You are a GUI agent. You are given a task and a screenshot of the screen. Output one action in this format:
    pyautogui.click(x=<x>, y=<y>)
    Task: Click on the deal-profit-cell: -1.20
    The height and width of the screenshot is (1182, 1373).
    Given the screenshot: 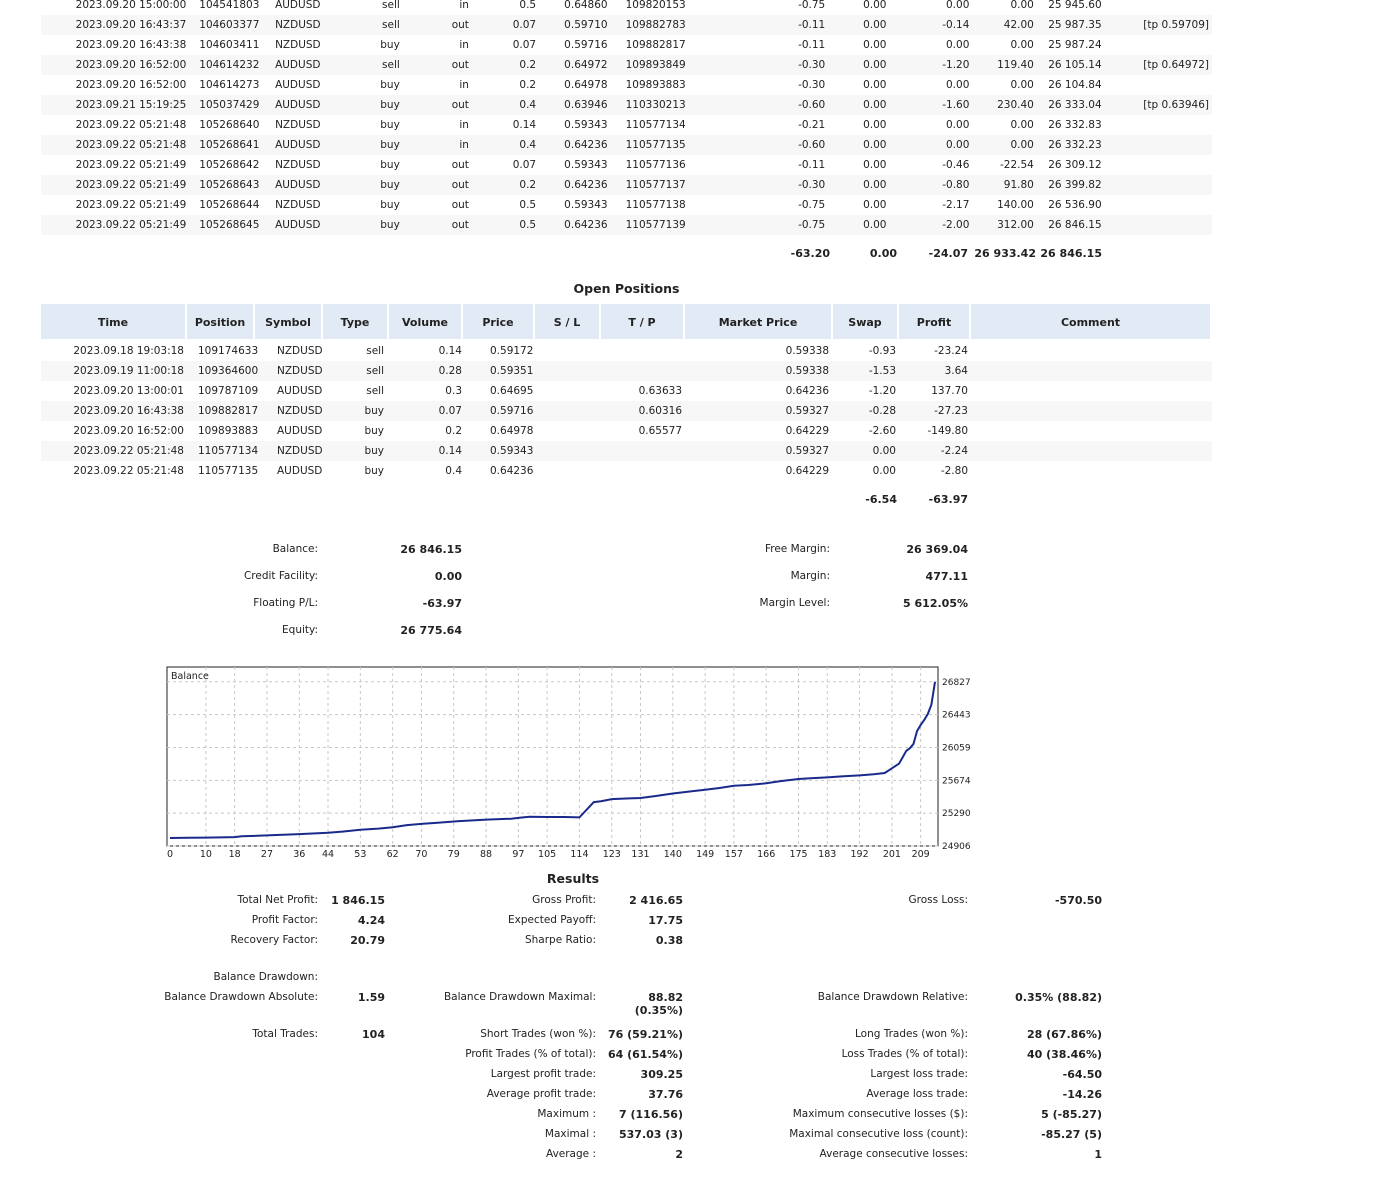 What is the action you would take?
    pyautogui.click(x=956, y=65)
    